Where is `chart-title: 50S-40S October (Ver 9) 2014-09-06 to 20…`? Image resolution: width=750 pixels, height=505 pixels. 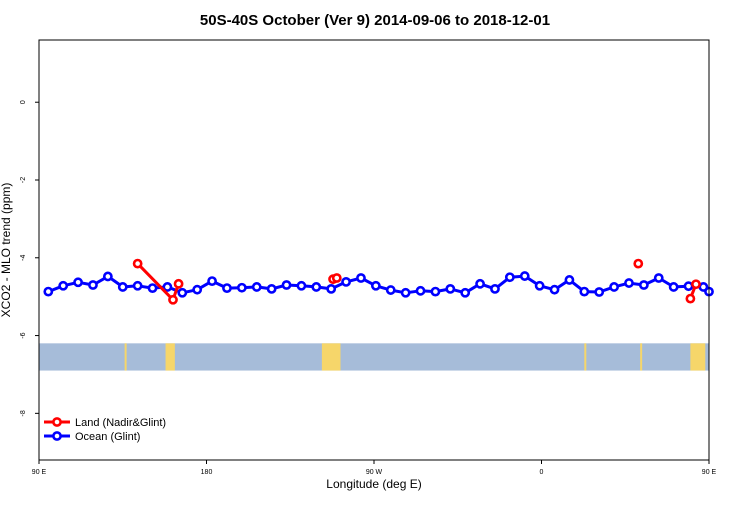
chart-title: 50S-40S October (Ver 9) 2014-09-06 to 20… is located at coordinates (375, 20).